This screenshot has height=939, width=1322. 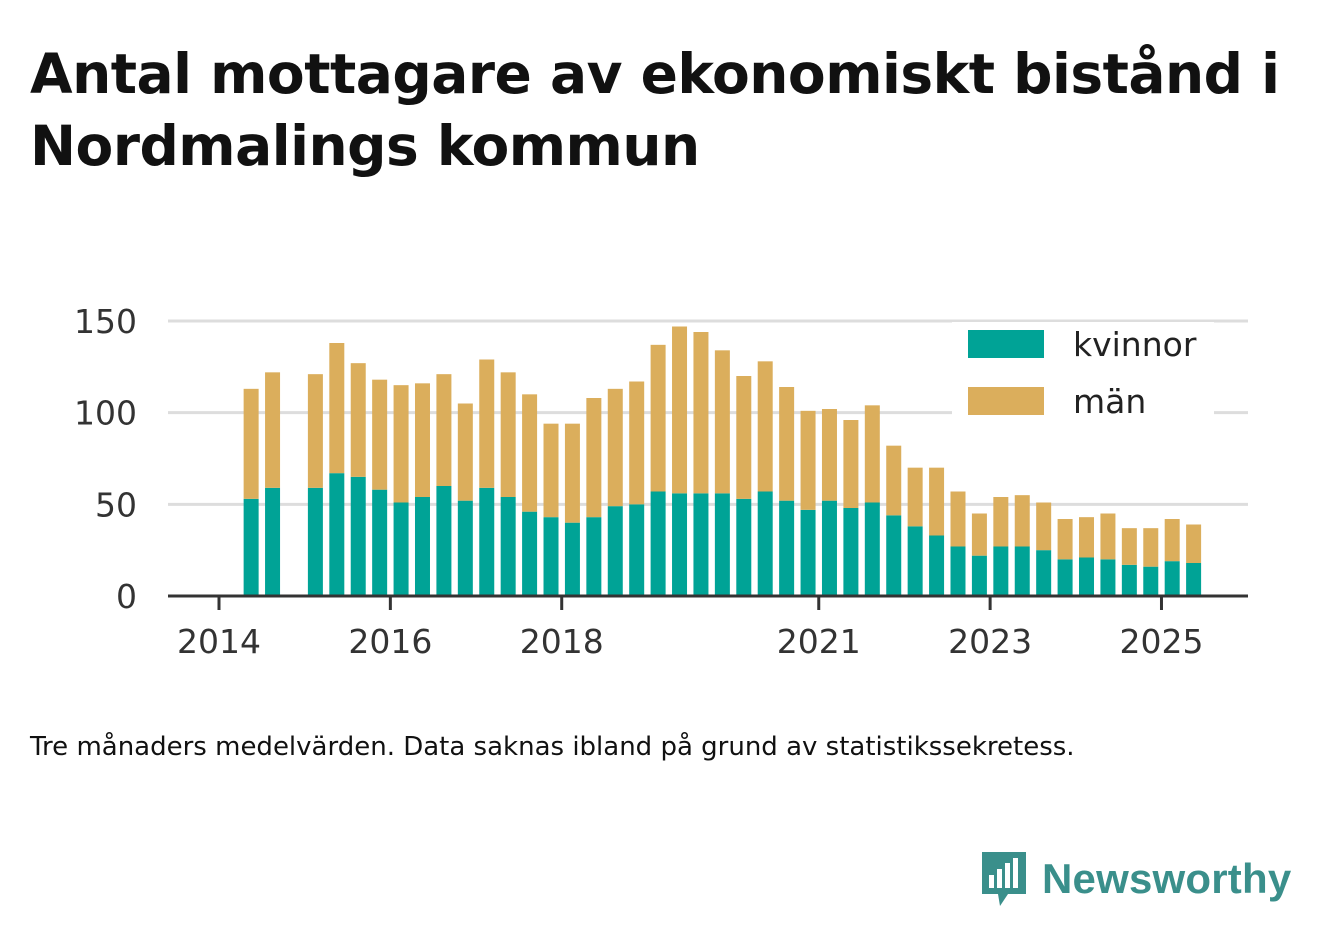 I want to click on brand-name: Newsworthy, so click(x=1167, y=878).